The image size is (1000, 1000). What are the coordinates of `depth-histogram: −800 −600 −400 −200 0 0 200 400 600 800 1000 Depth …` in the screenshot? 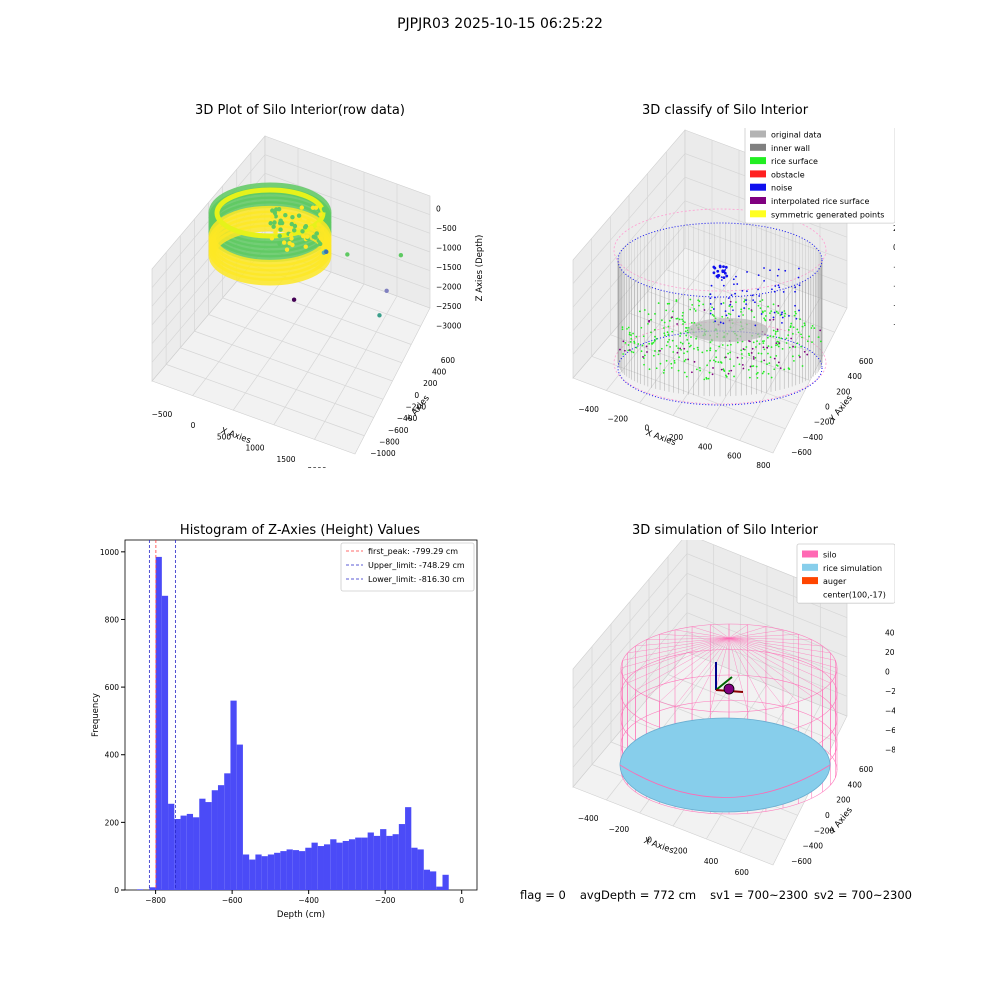 It's located at (284, 729).